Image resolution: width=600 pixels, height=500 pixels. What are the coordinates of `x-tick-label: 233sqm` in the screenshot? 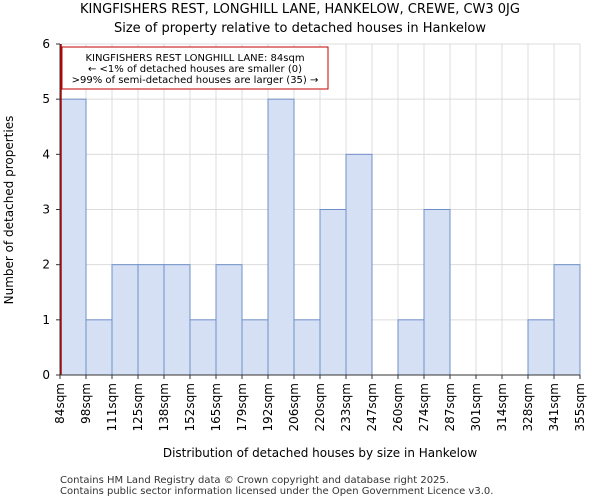 It's located at (346, 407).